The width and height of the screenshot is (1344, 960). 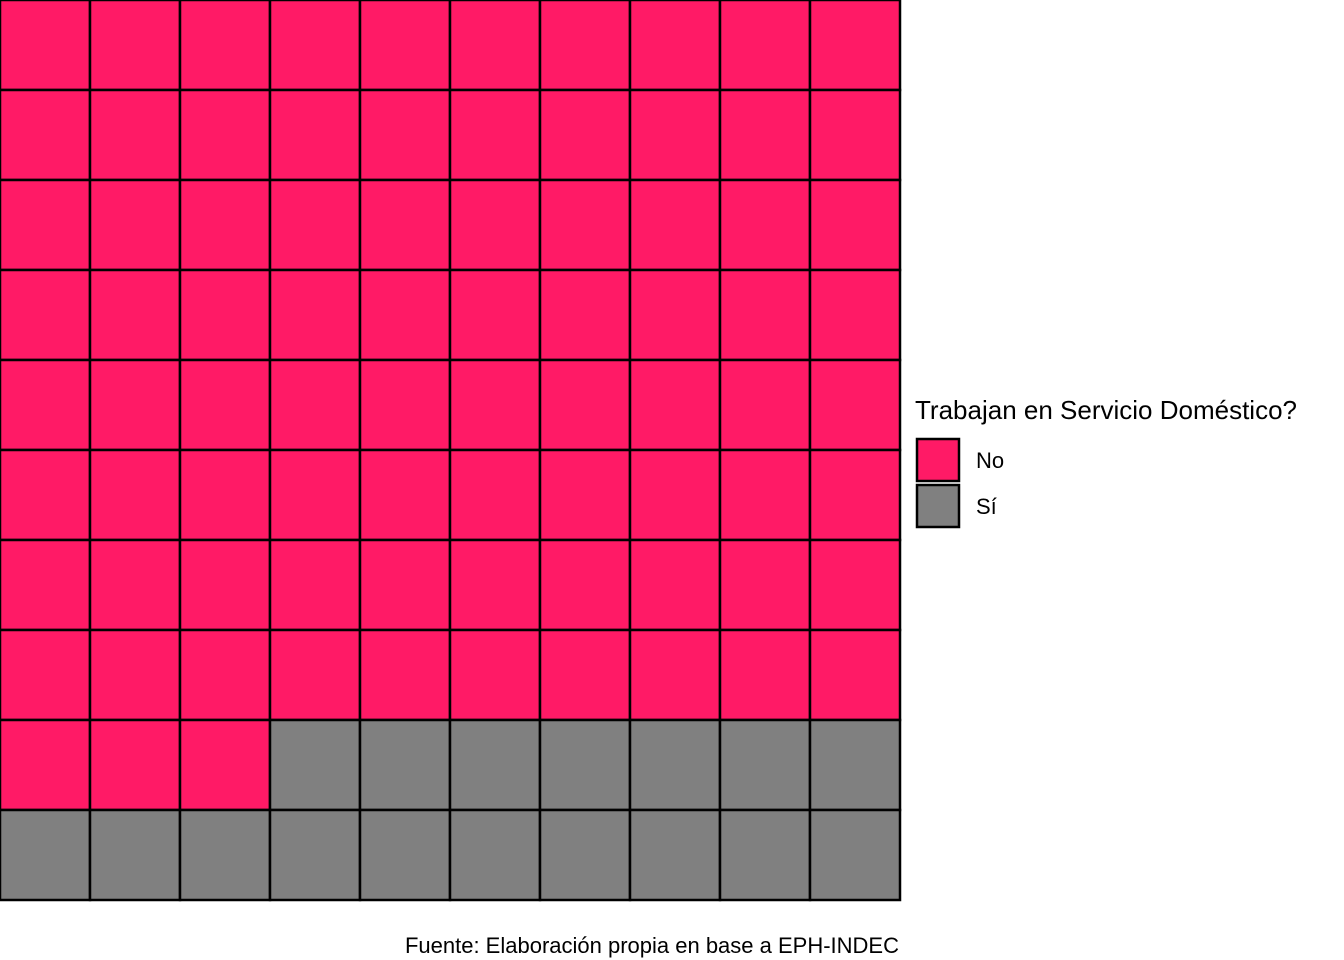 What do you see at coordinates (1106, 410) in the screenshot?
I see `legend-title: Trabajan en Servicio Doméstico?` at bounding box center [1106, 410].